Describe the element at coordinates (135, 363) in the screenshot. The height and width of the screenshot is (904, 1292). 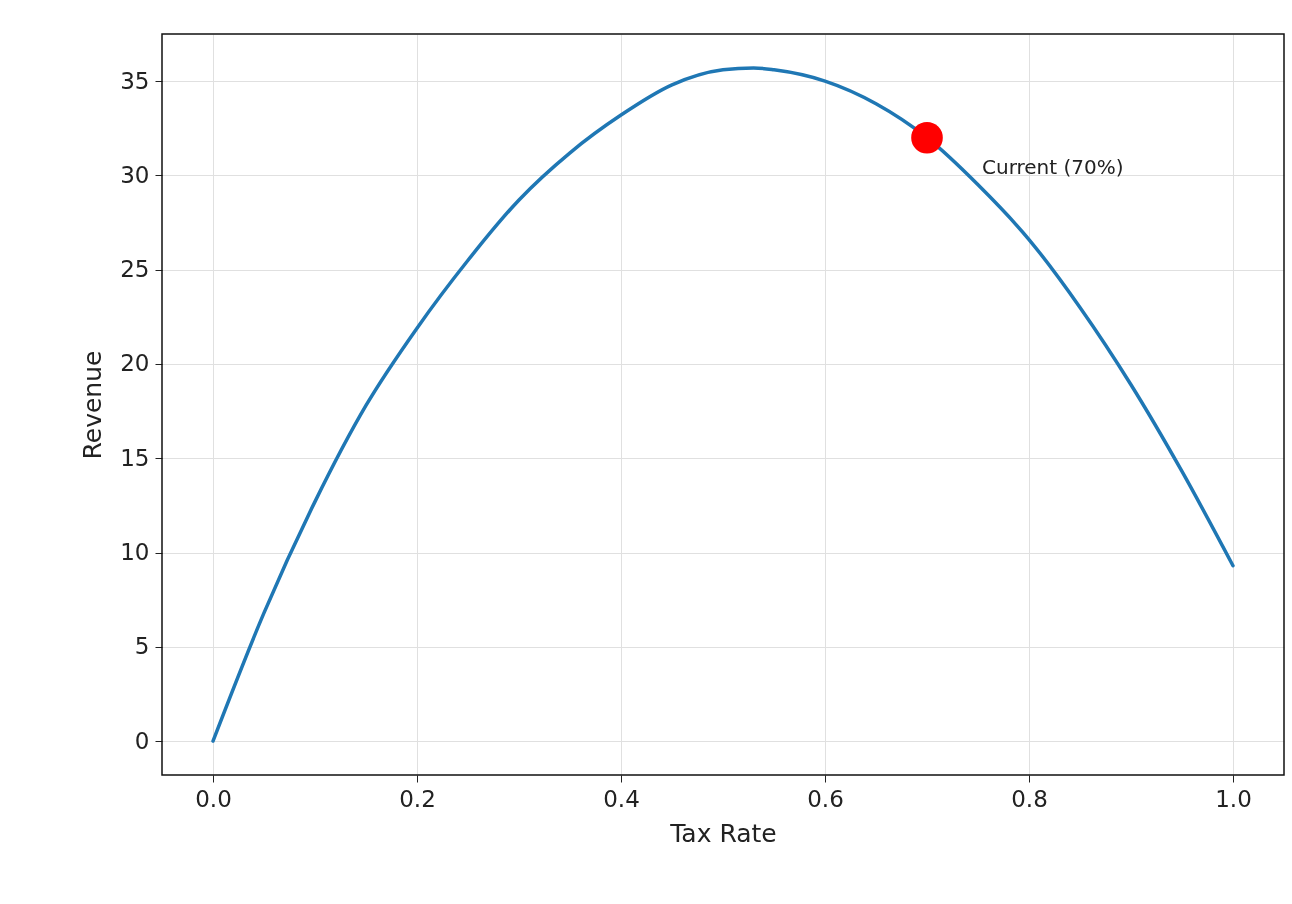
I see `y-tick-label: 20` at that location.